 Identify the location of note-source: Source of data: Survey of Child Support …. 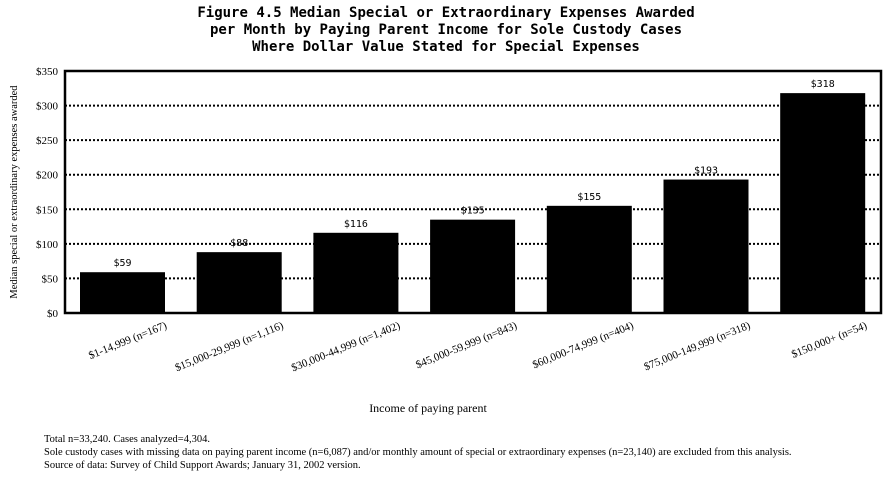
(202, 465).